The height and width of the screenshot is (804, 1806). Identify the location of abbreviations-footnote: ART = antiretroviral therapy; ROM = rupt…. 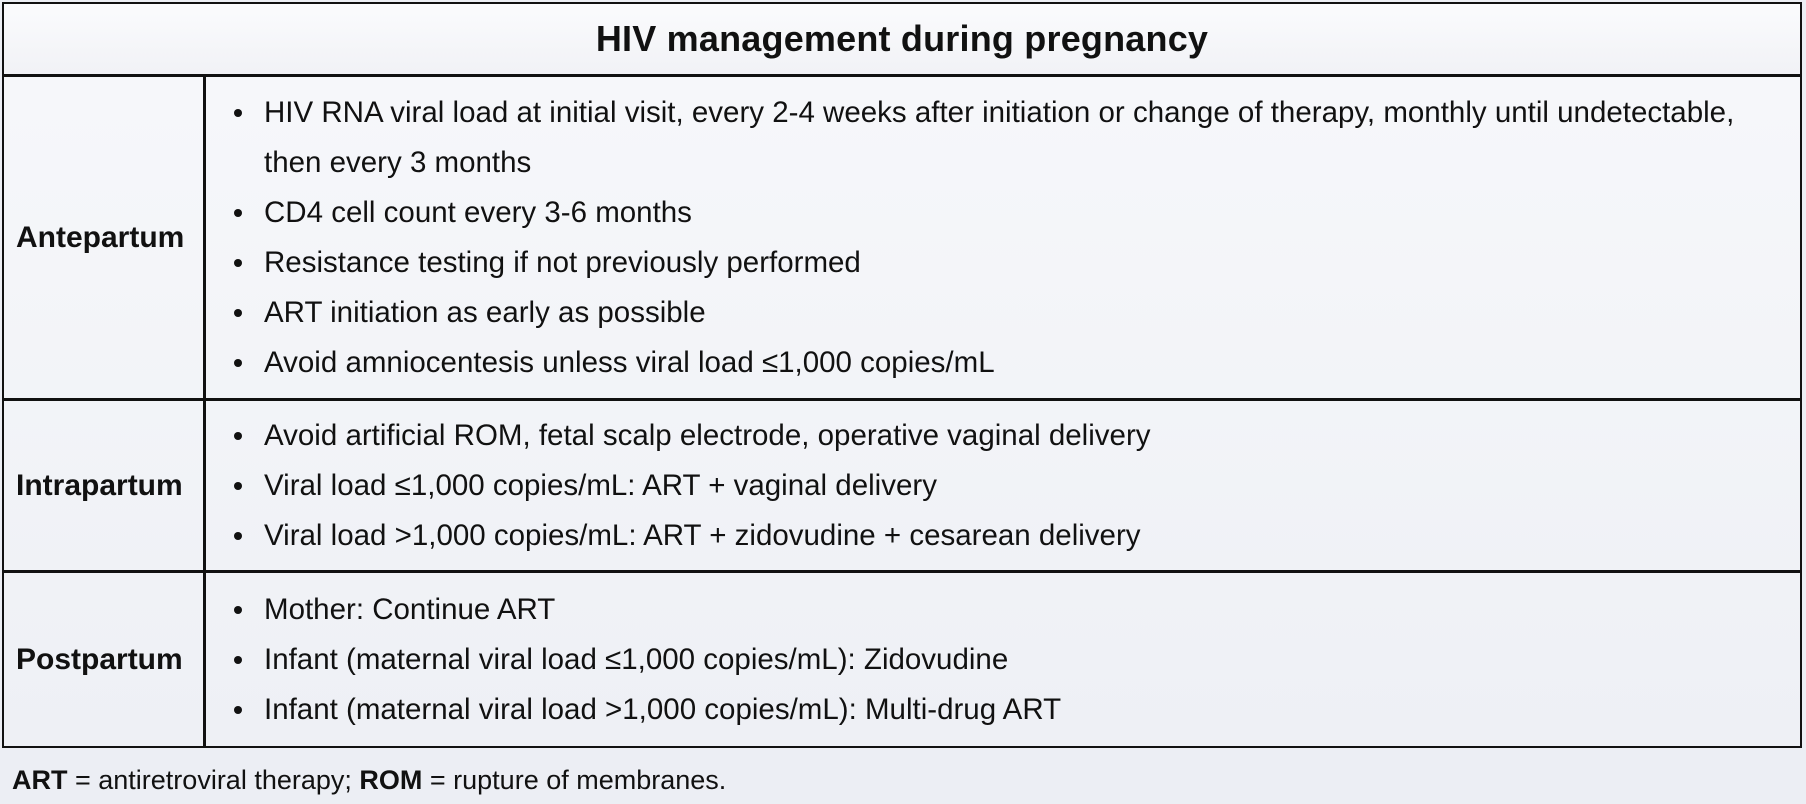
(369, 780).